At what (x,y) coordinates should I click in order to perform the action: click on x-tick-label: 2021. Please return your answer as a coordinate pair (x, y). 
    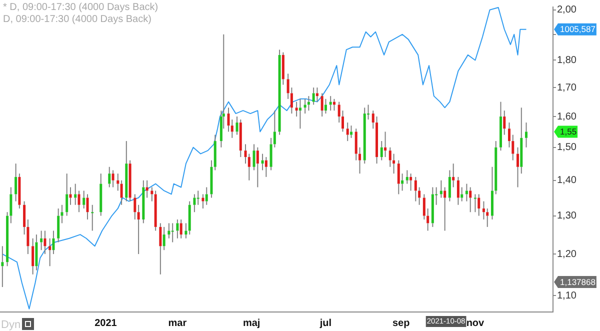
    Looking at the image, I should click on (106, 323).